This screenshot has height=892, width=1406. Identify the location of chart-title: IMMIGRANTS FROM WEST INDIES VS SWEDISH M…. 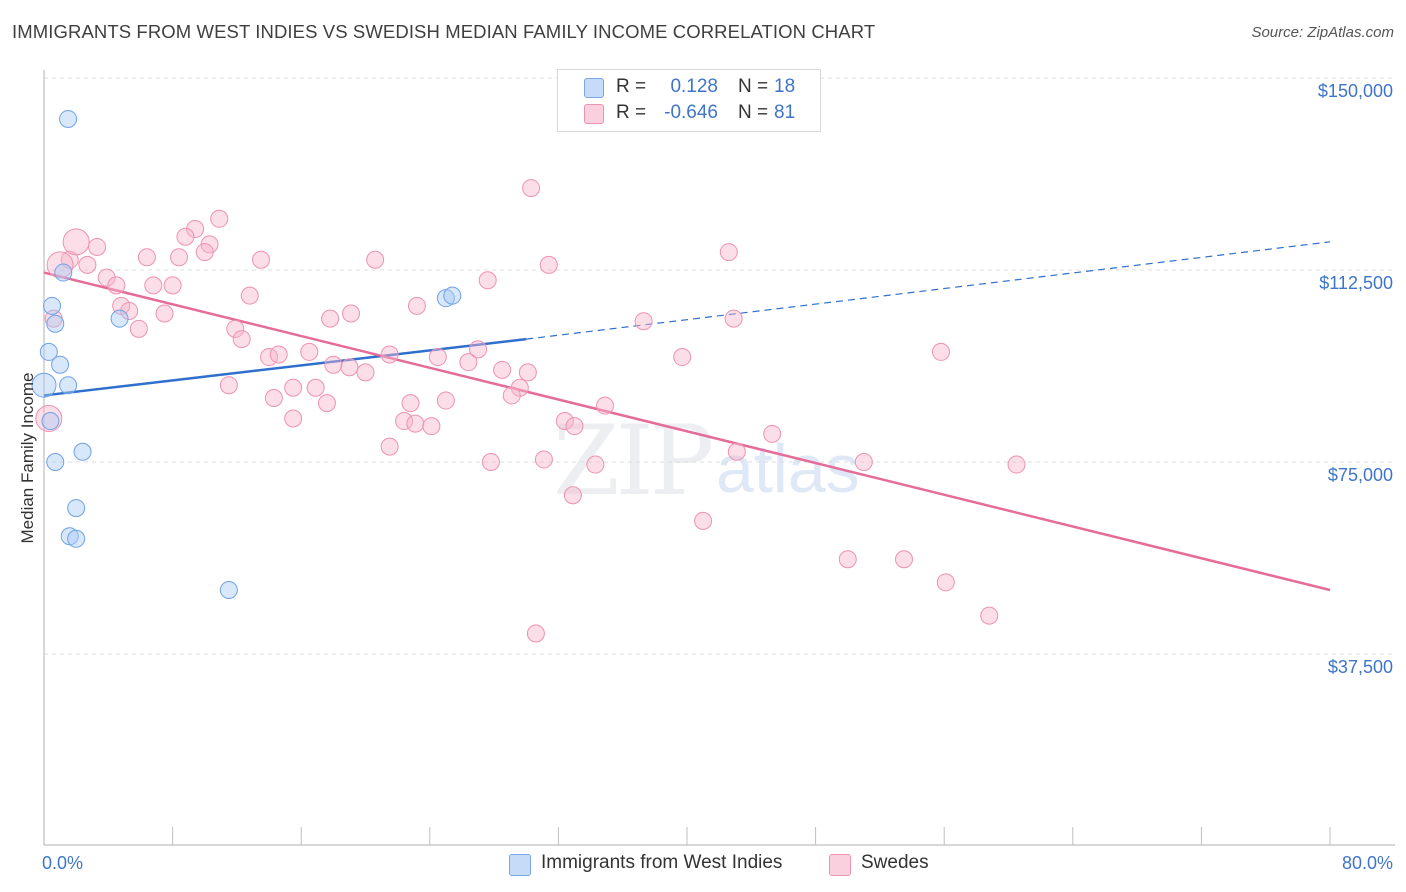
(444, 31).